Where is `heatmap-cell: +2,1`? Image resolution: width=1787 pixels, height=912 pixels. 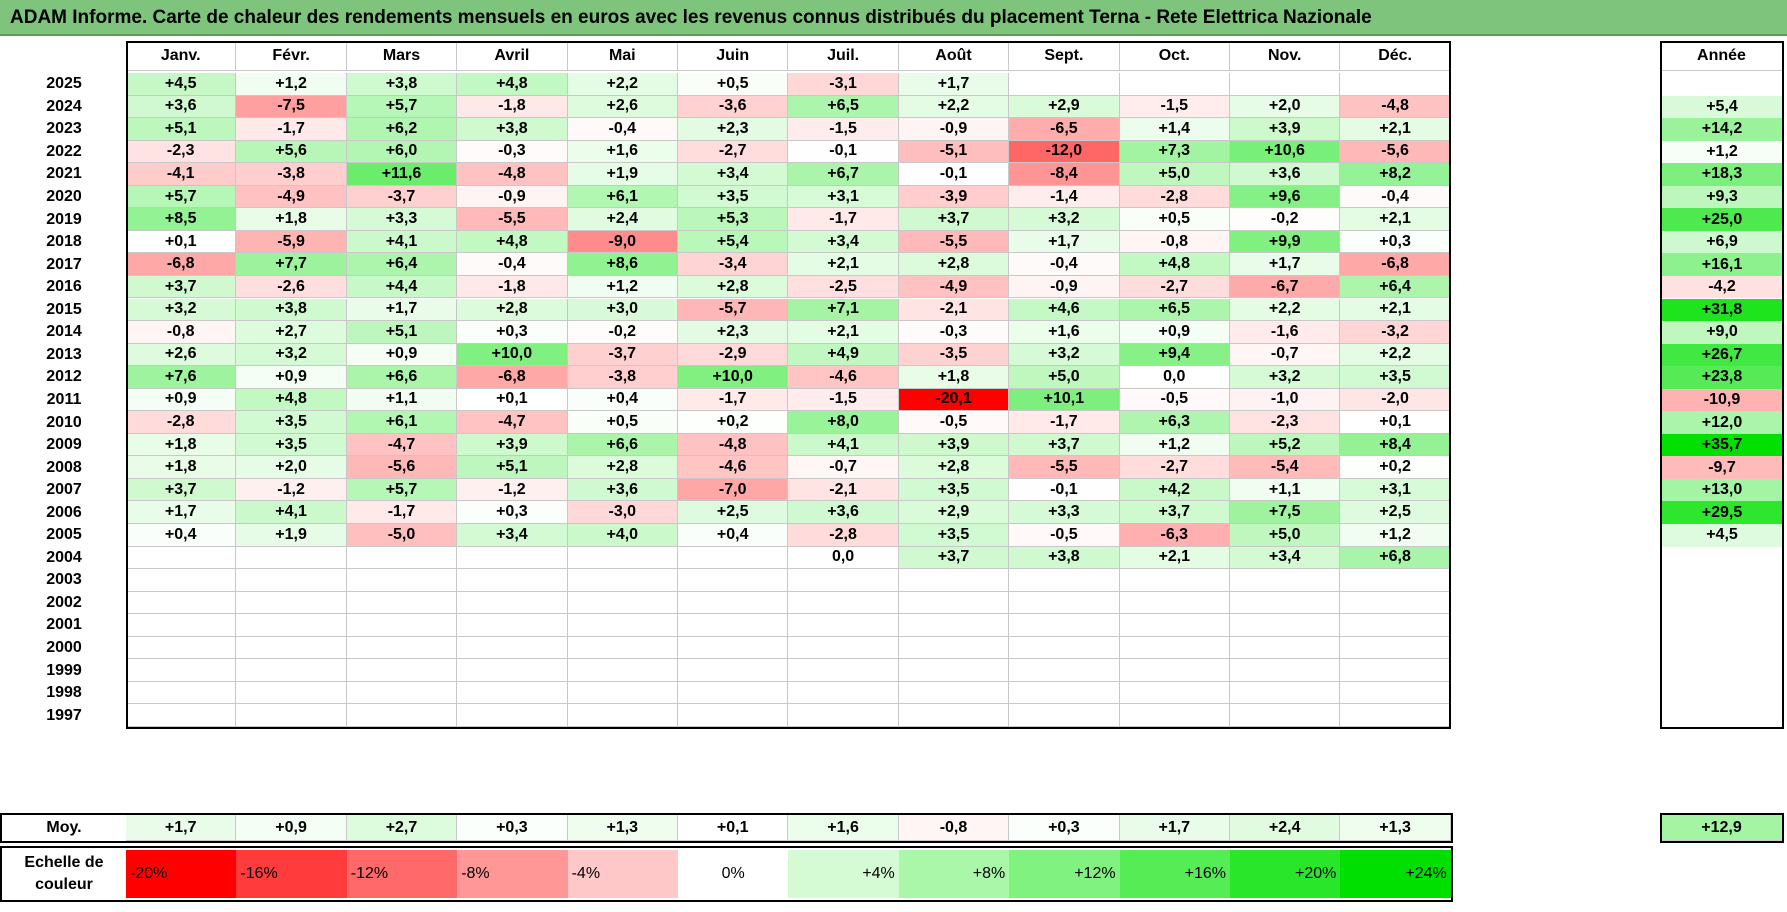 heatmap-cell: +2,1 is located at coordinates (843, 332).